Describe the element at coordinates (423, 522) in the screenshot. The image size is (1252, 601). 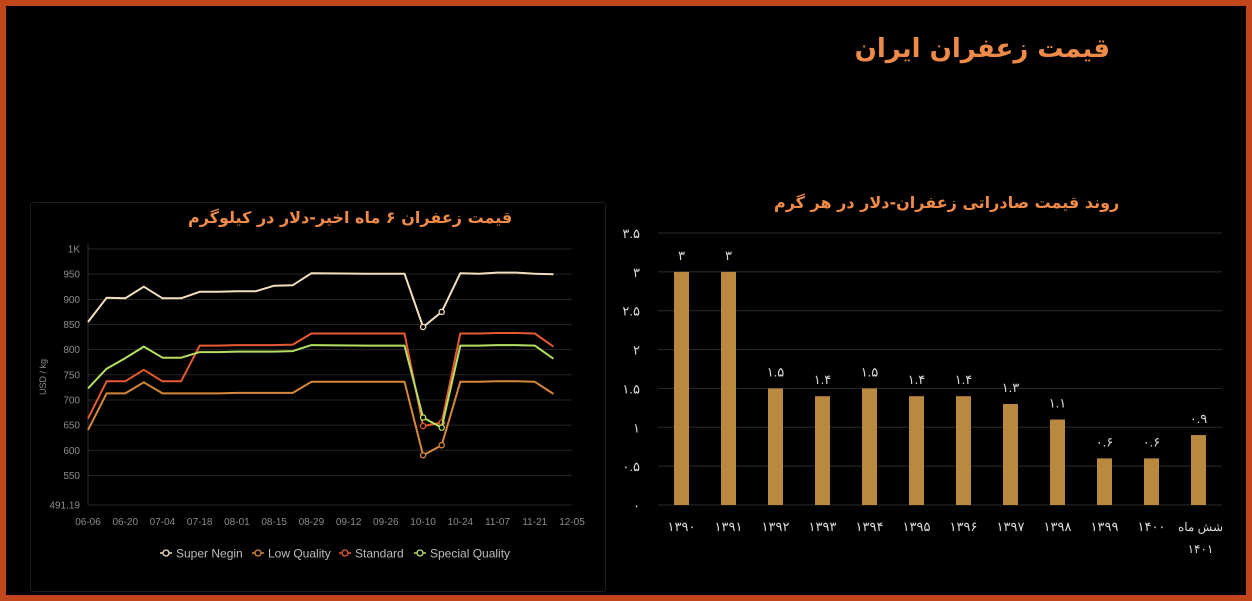
I see `line-x-tick-label: 10-10` at that location.